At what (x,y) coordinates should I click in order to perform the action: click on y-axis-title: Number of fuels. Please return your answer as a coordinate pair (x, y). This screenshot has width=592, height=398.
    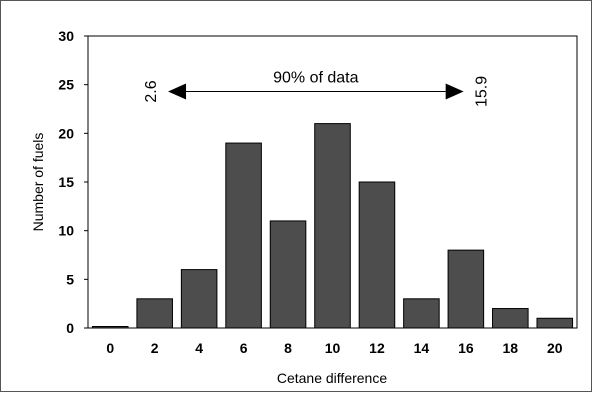
    Looking at the image, I should click on (38, 182).